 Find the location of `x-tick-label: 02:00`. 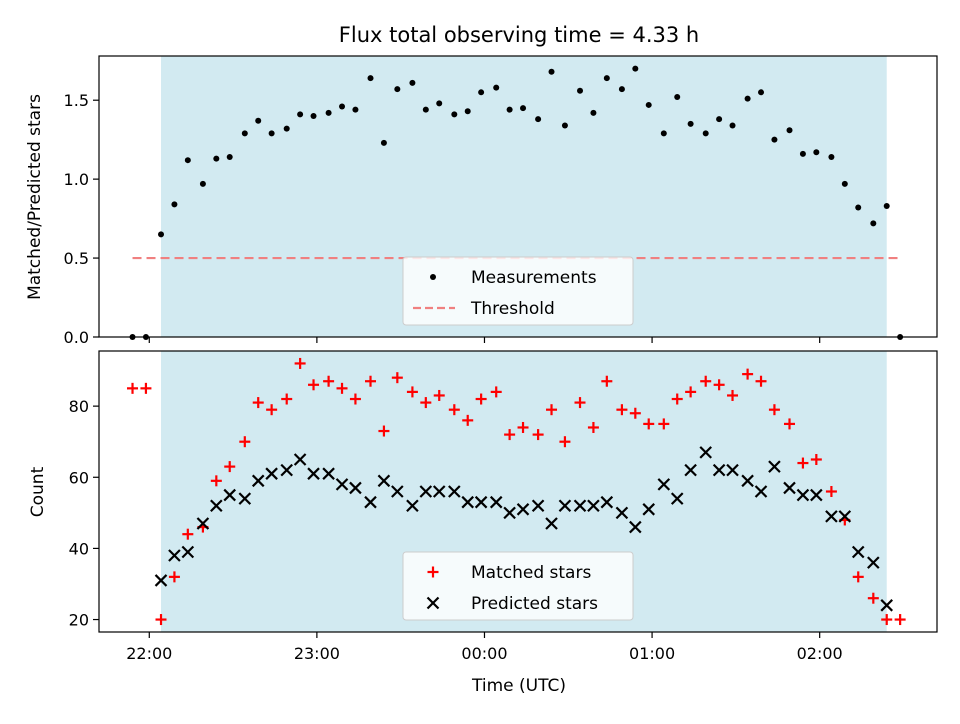

x-tick-label: 02:00 is located at coordinates (820, 653).